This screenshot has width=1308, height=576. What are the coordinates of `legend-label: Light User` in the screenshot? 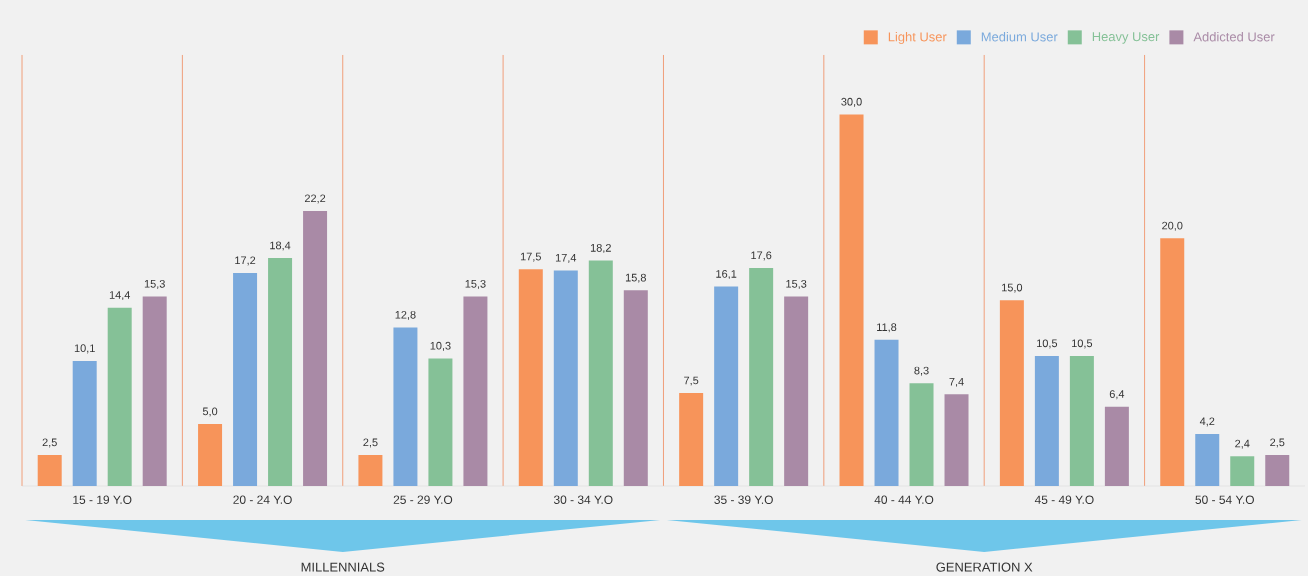 It's located at (917, 37).